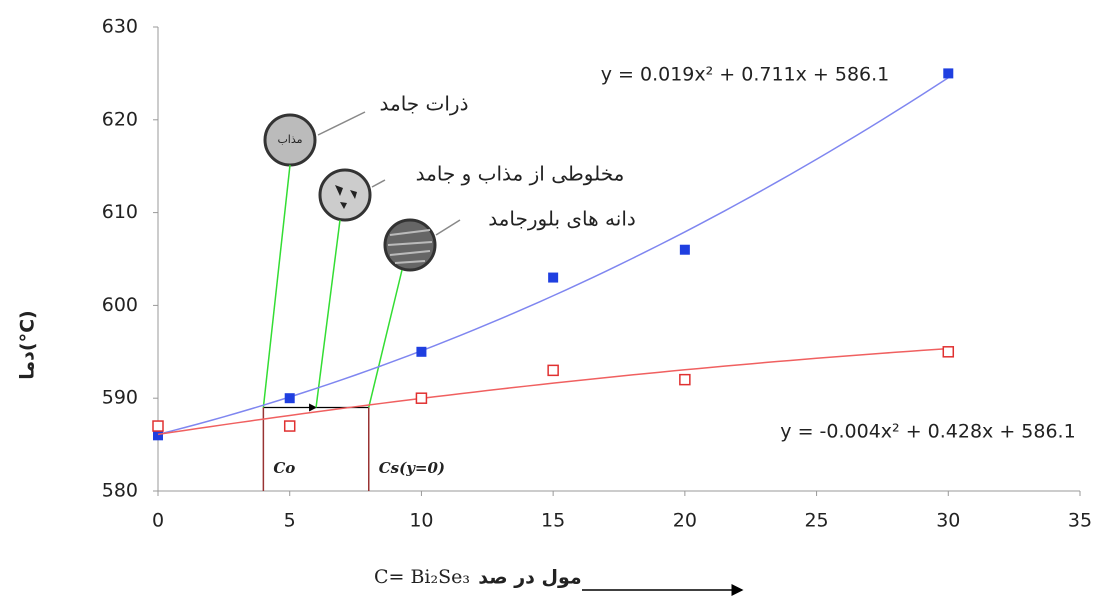 The image size is (1115, 605). I want to click on trendline, so click(553, 391).